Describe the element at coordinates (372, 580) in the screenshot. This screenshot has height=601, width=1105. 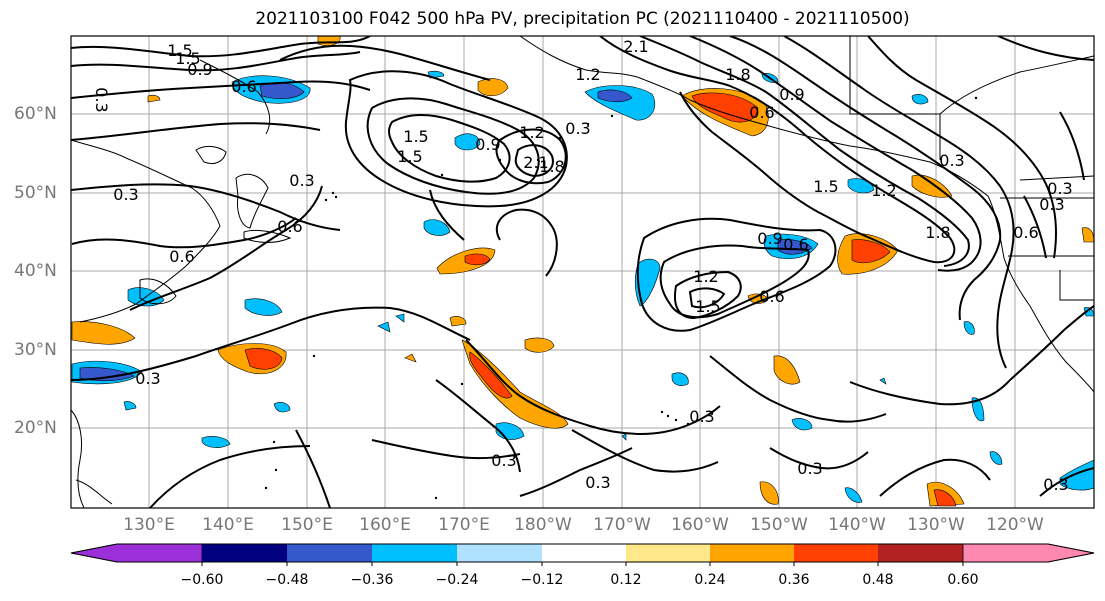
I see `colorbar-tick-label: −0.36` at that location.